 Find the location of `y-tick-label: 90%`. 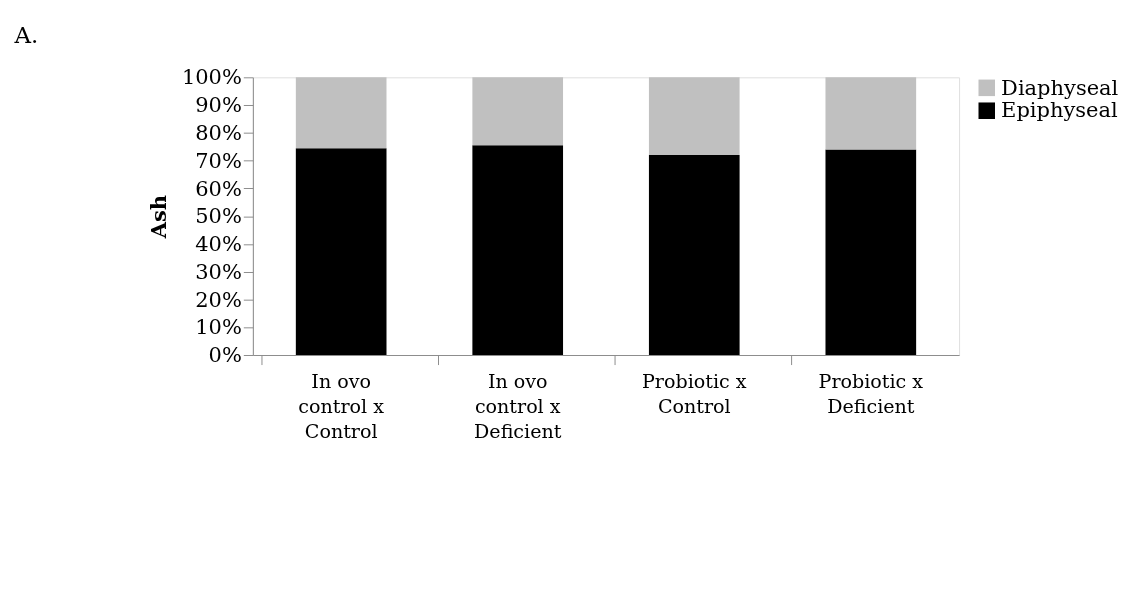

y-tick-label: 90% is located at coordinates (218, 105).